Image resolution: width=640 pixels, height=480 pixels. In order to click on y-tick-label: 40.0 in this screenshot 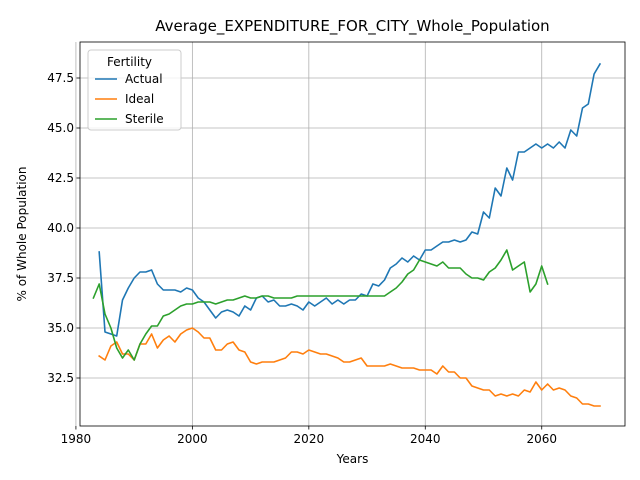, I will do `click(60, 228)`.